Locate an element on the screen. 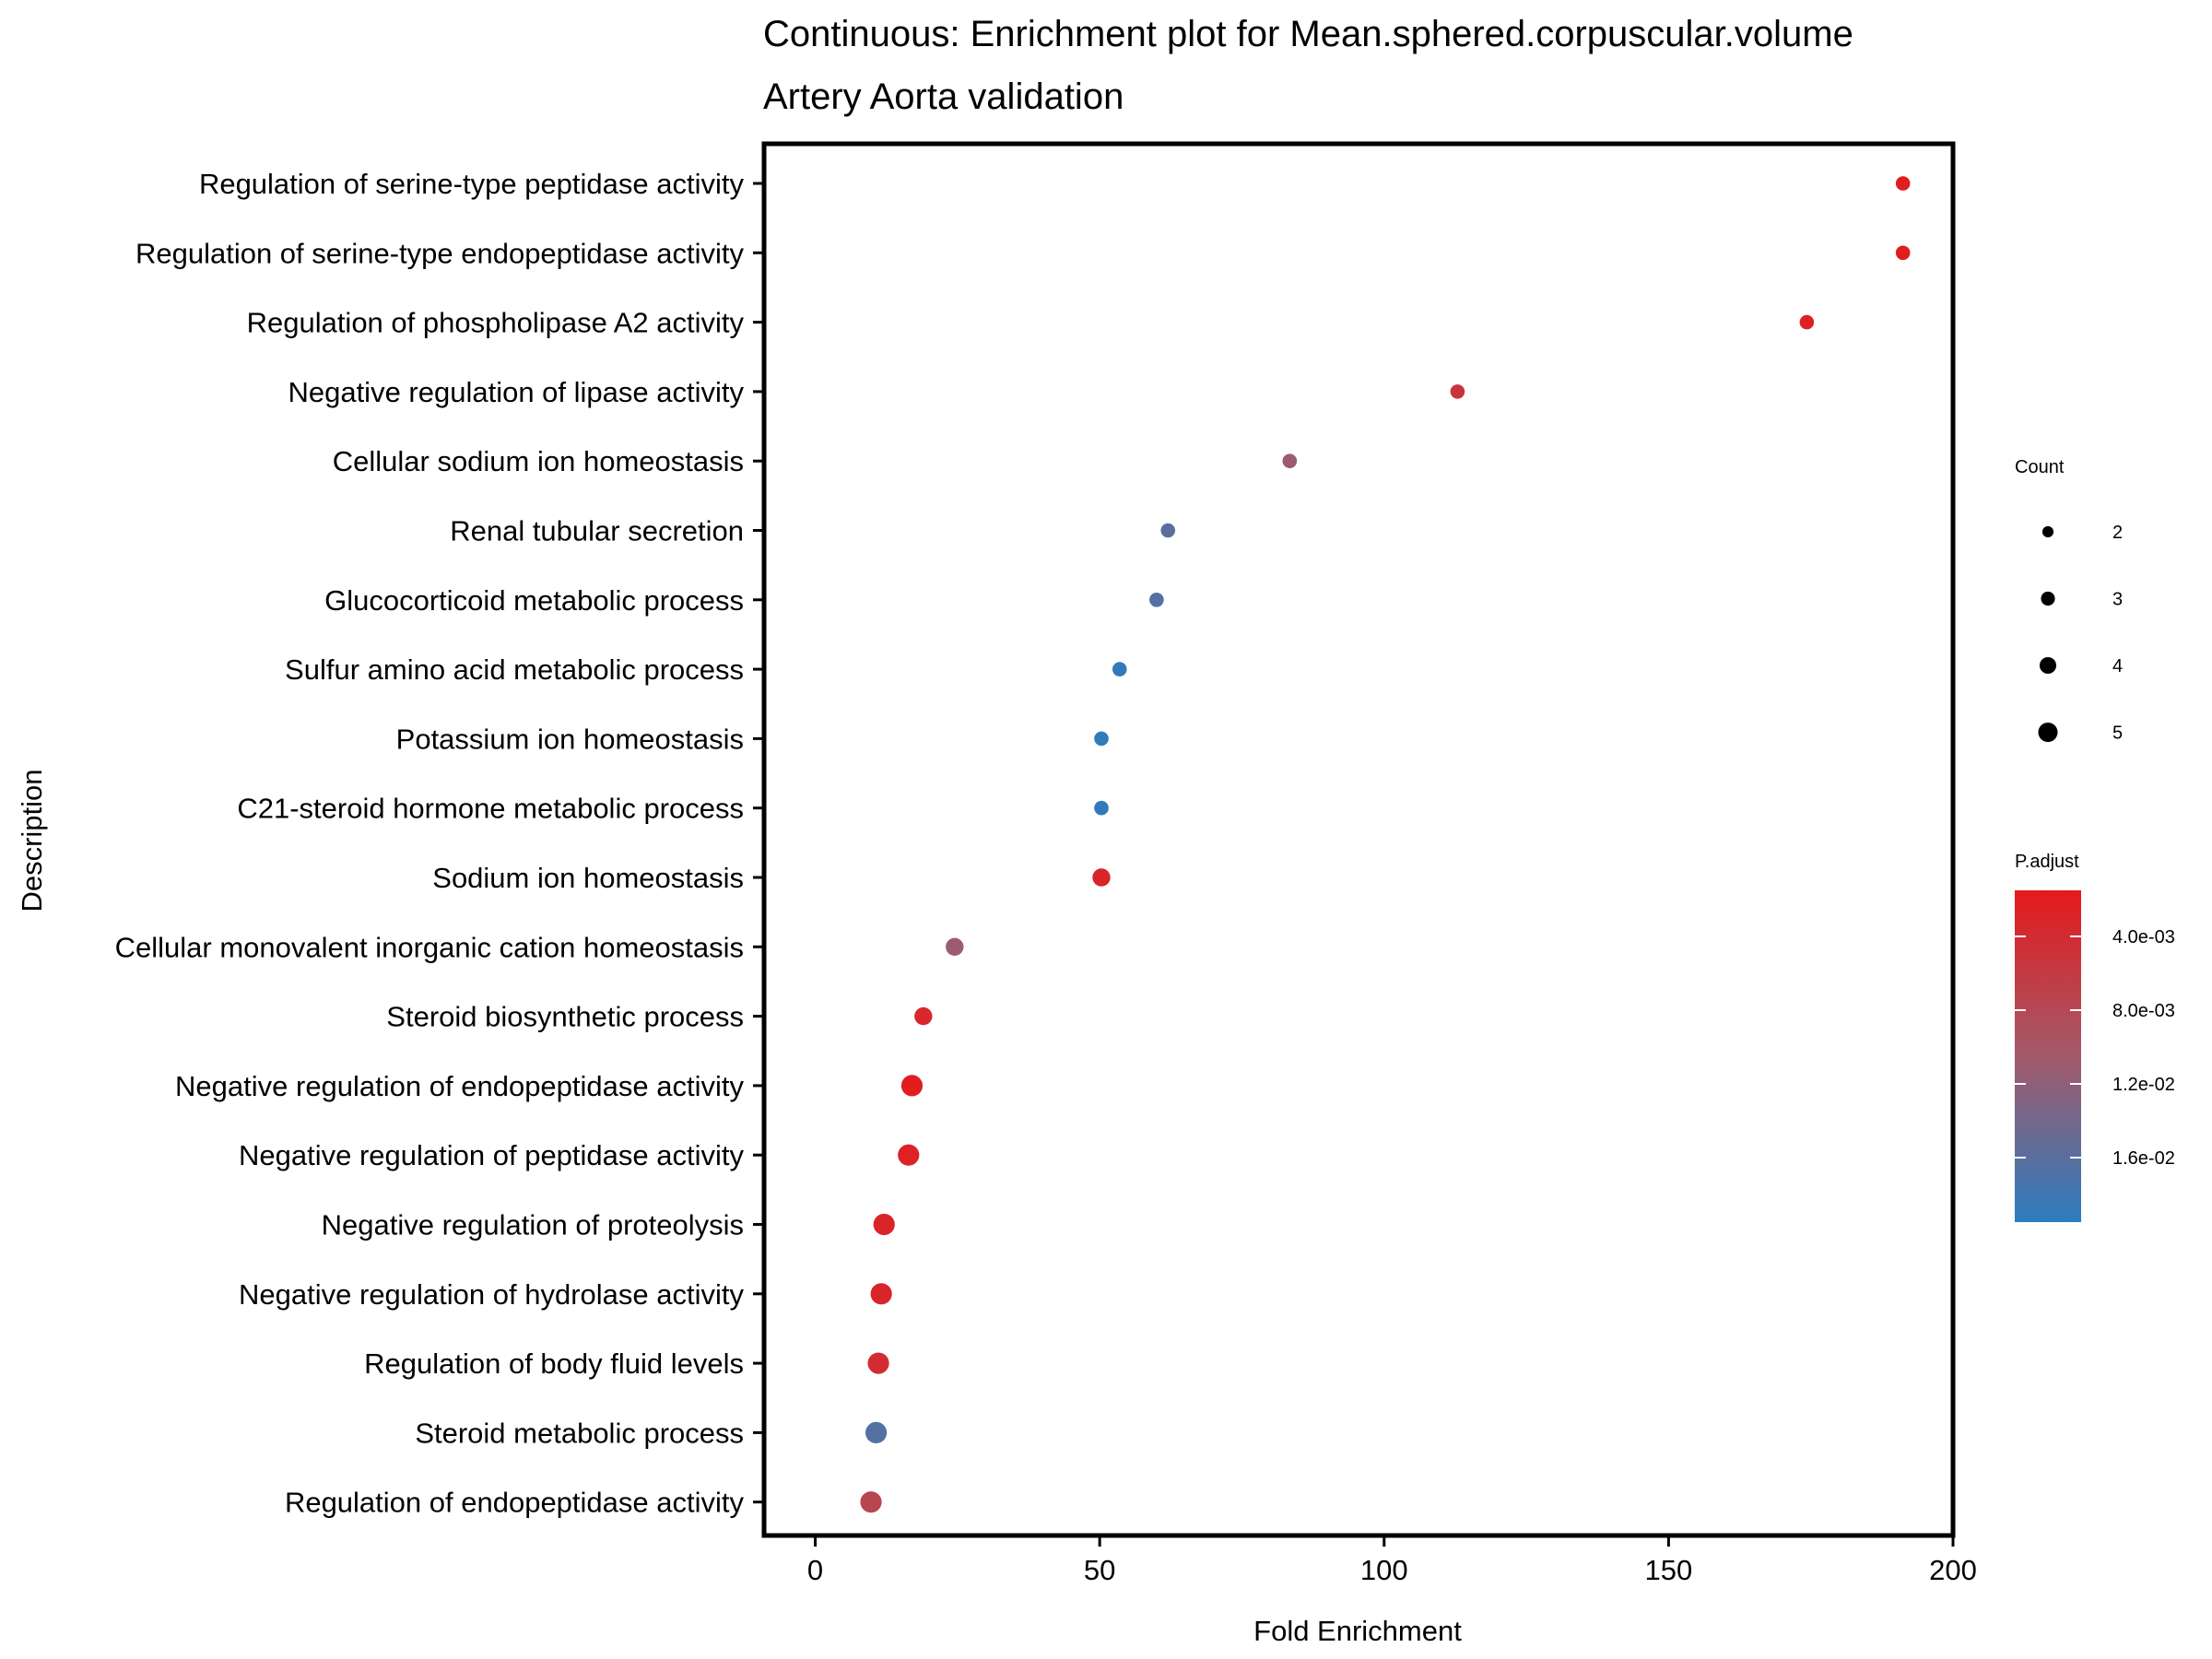 This screenshot has height=1659, width=2212. x-tick-label: 200 is located at coordinates (1953, 1570).